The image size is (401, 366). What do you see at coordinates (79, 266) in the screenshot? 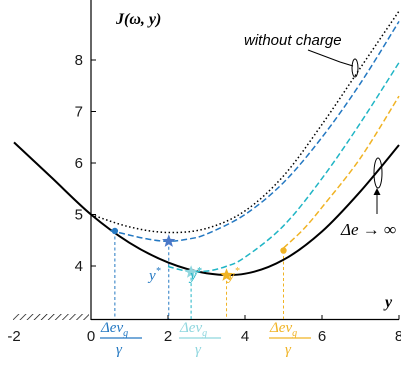
I see `y-tick-label: 4` at bounding box center [79, 266].